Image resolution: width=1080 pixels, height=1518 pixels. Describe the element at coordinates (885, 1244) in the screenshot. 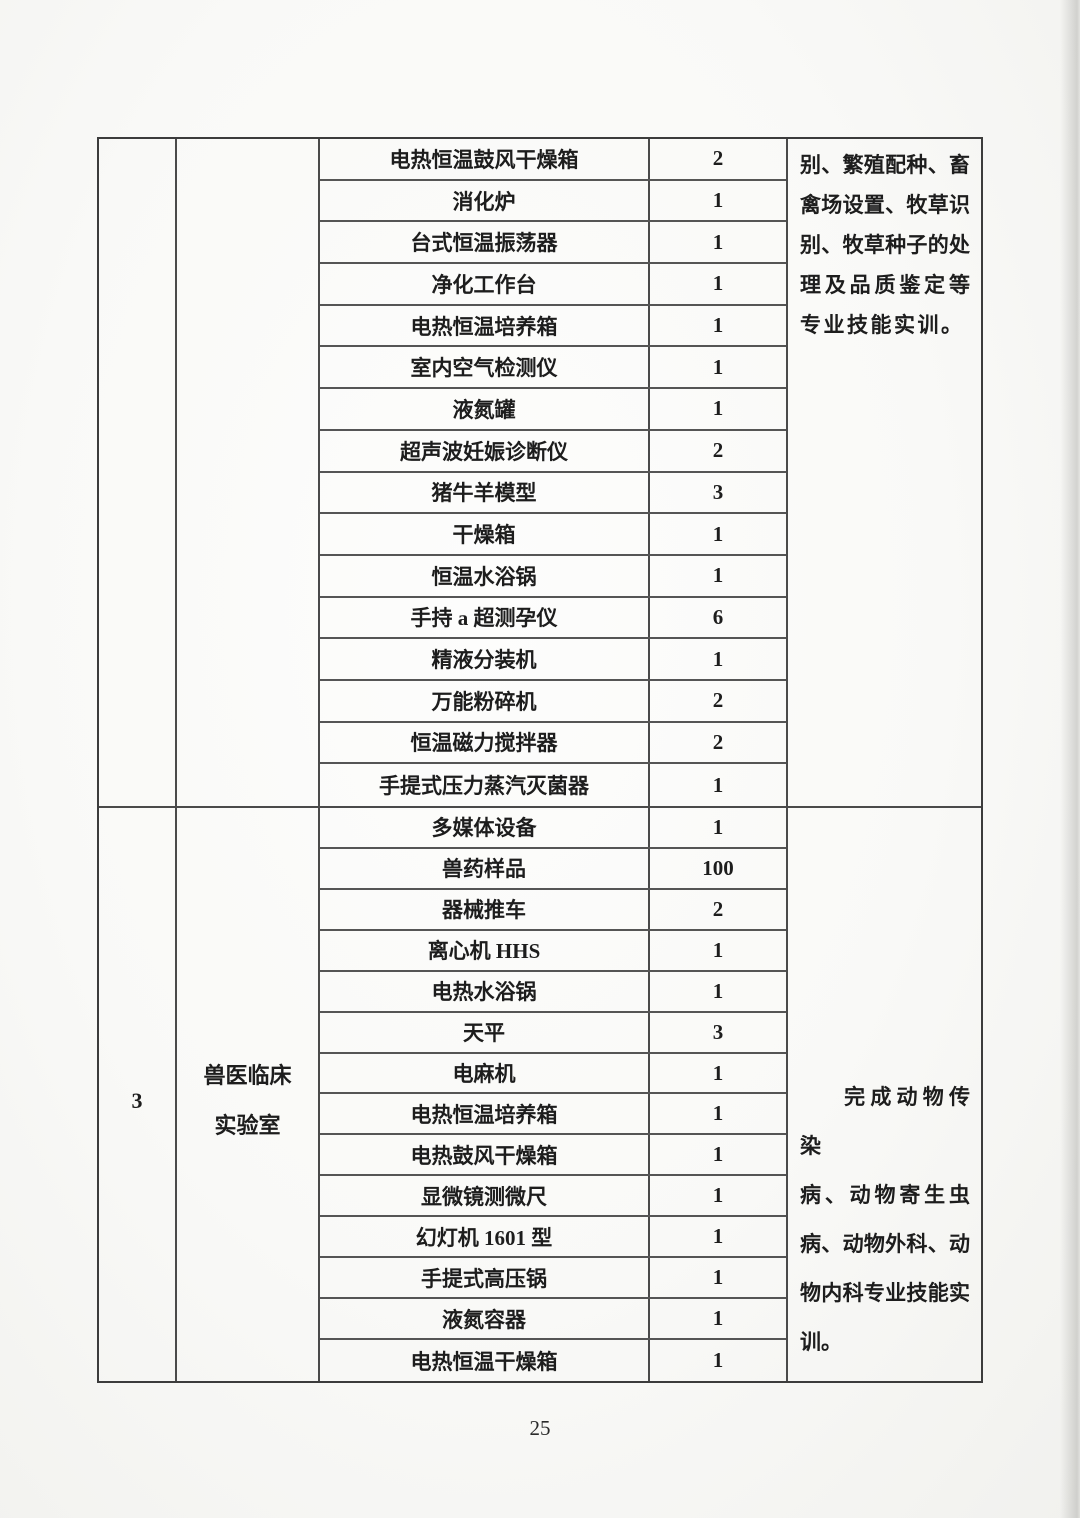

I see `note-line: 病、动物外科、动` at that location.